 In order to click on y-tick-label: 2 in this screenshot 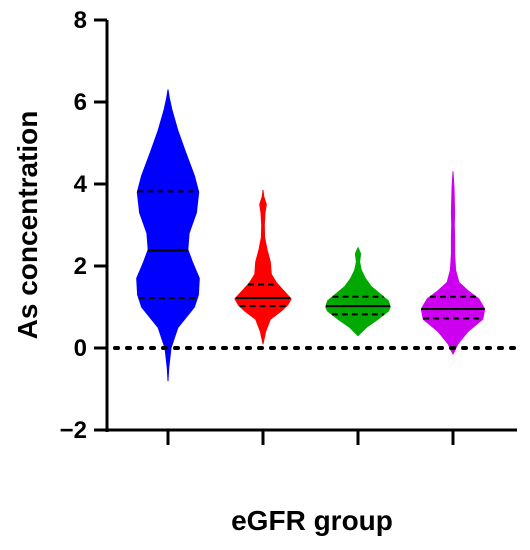, I will do `click(80, 266)`.